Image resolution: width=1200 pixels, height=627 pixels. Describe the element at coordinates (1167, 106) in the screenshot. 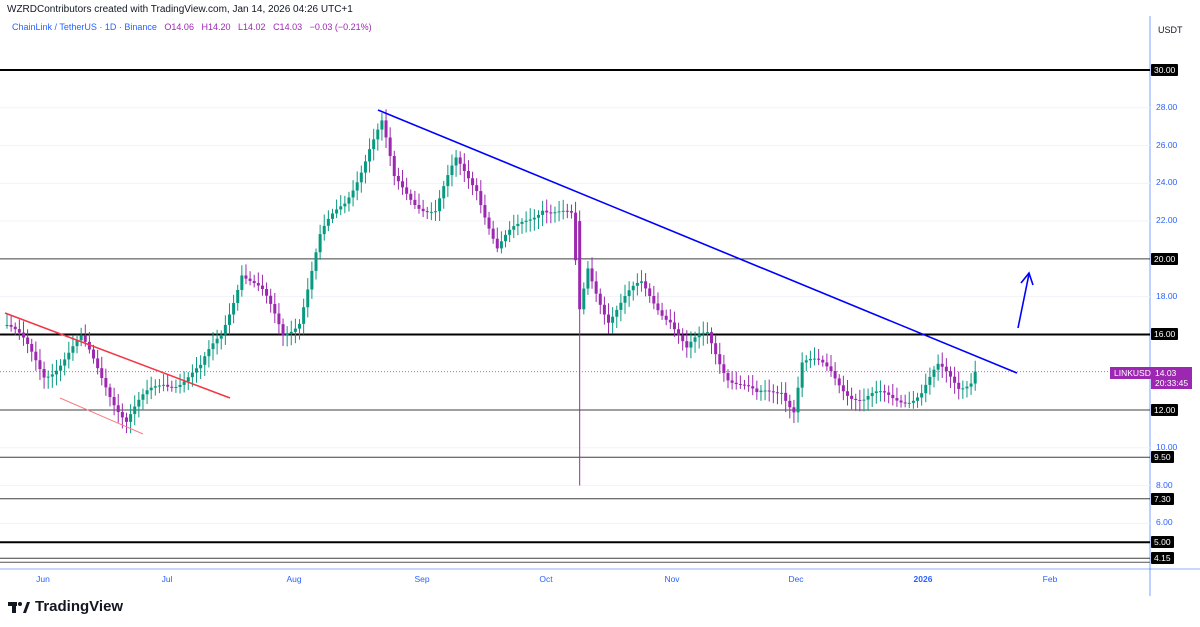

I see `price-tick: 28.00` at that location.